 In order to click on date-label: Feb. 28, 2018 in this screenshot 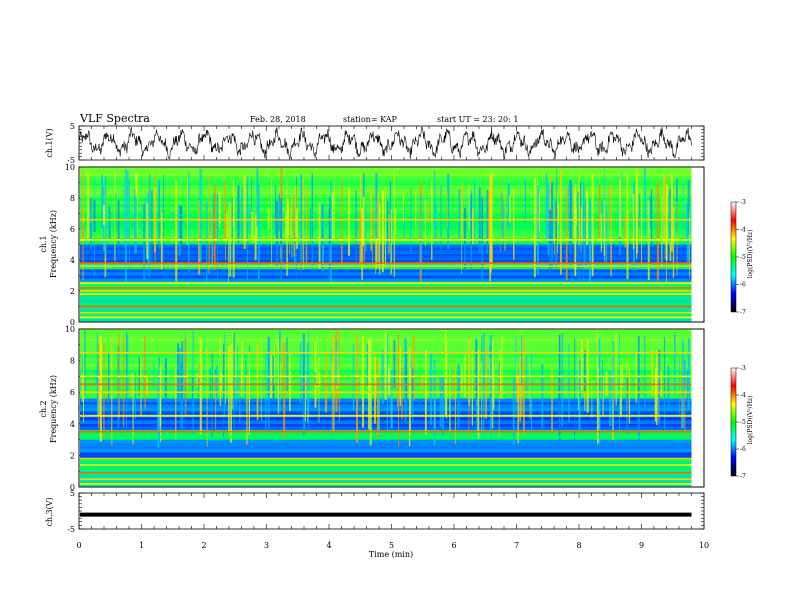, I will do `click(278, 119)`.